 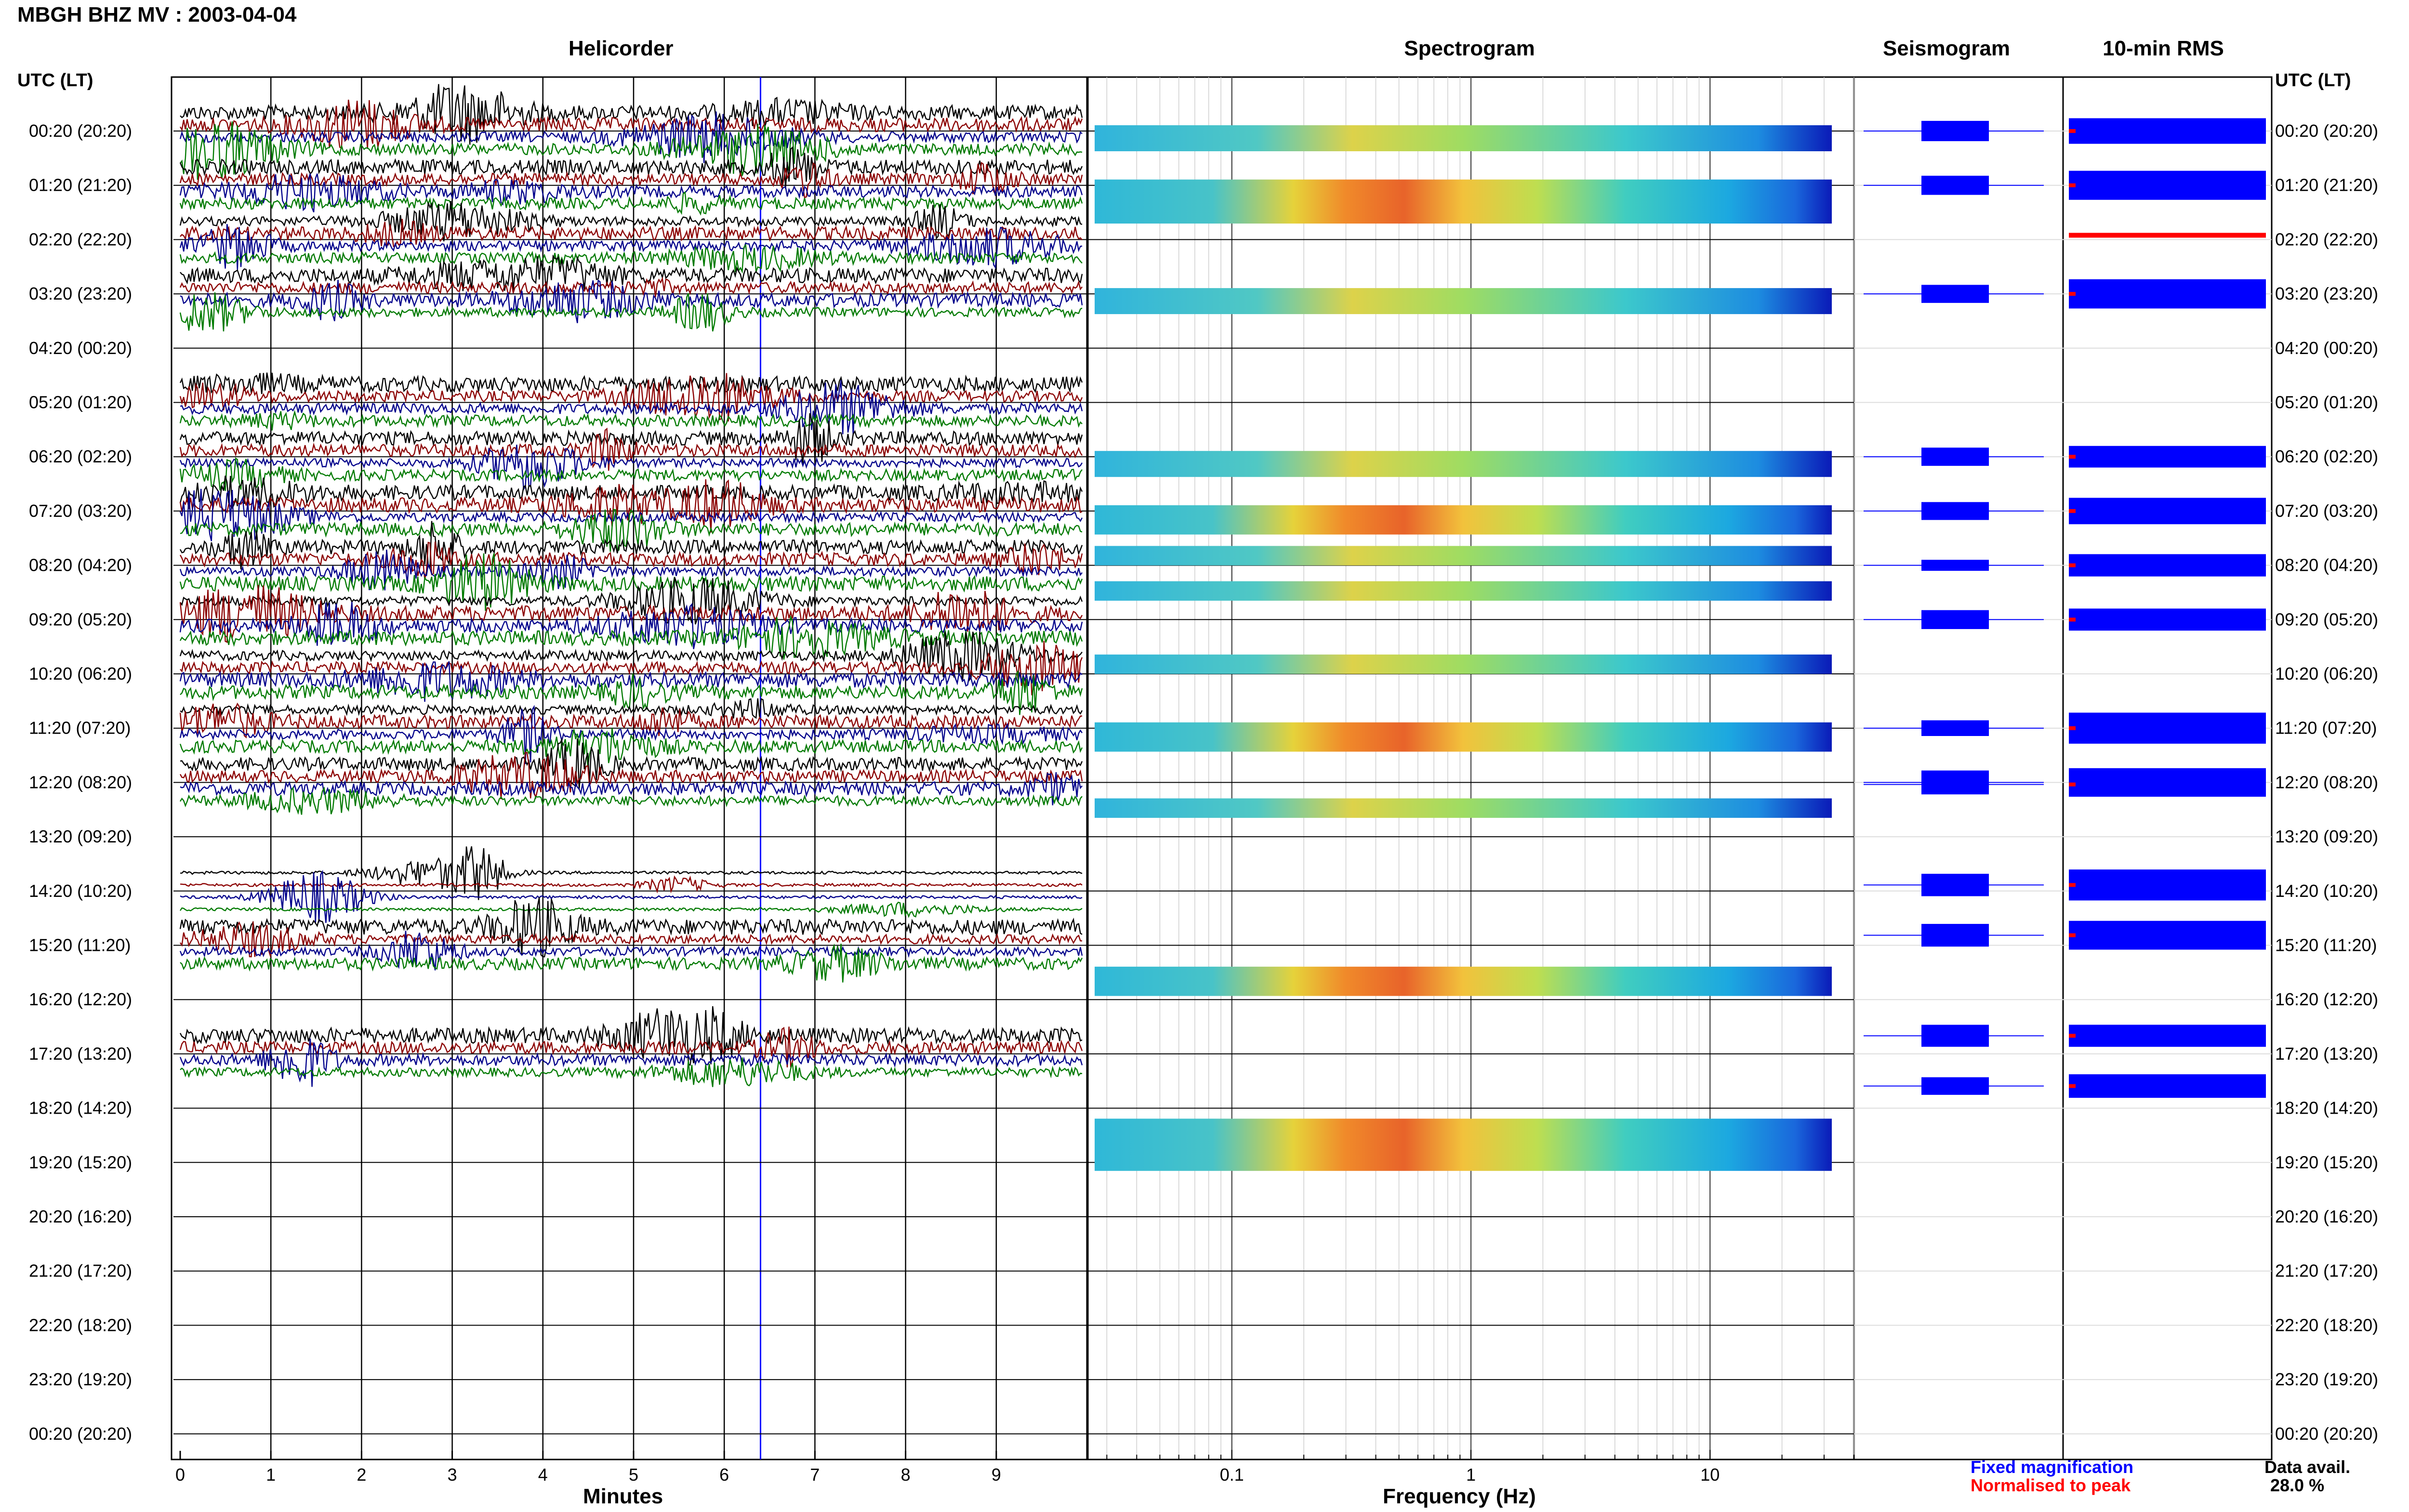 I want to click on minute-tick-label: 3, so click(x=452, y=1475).